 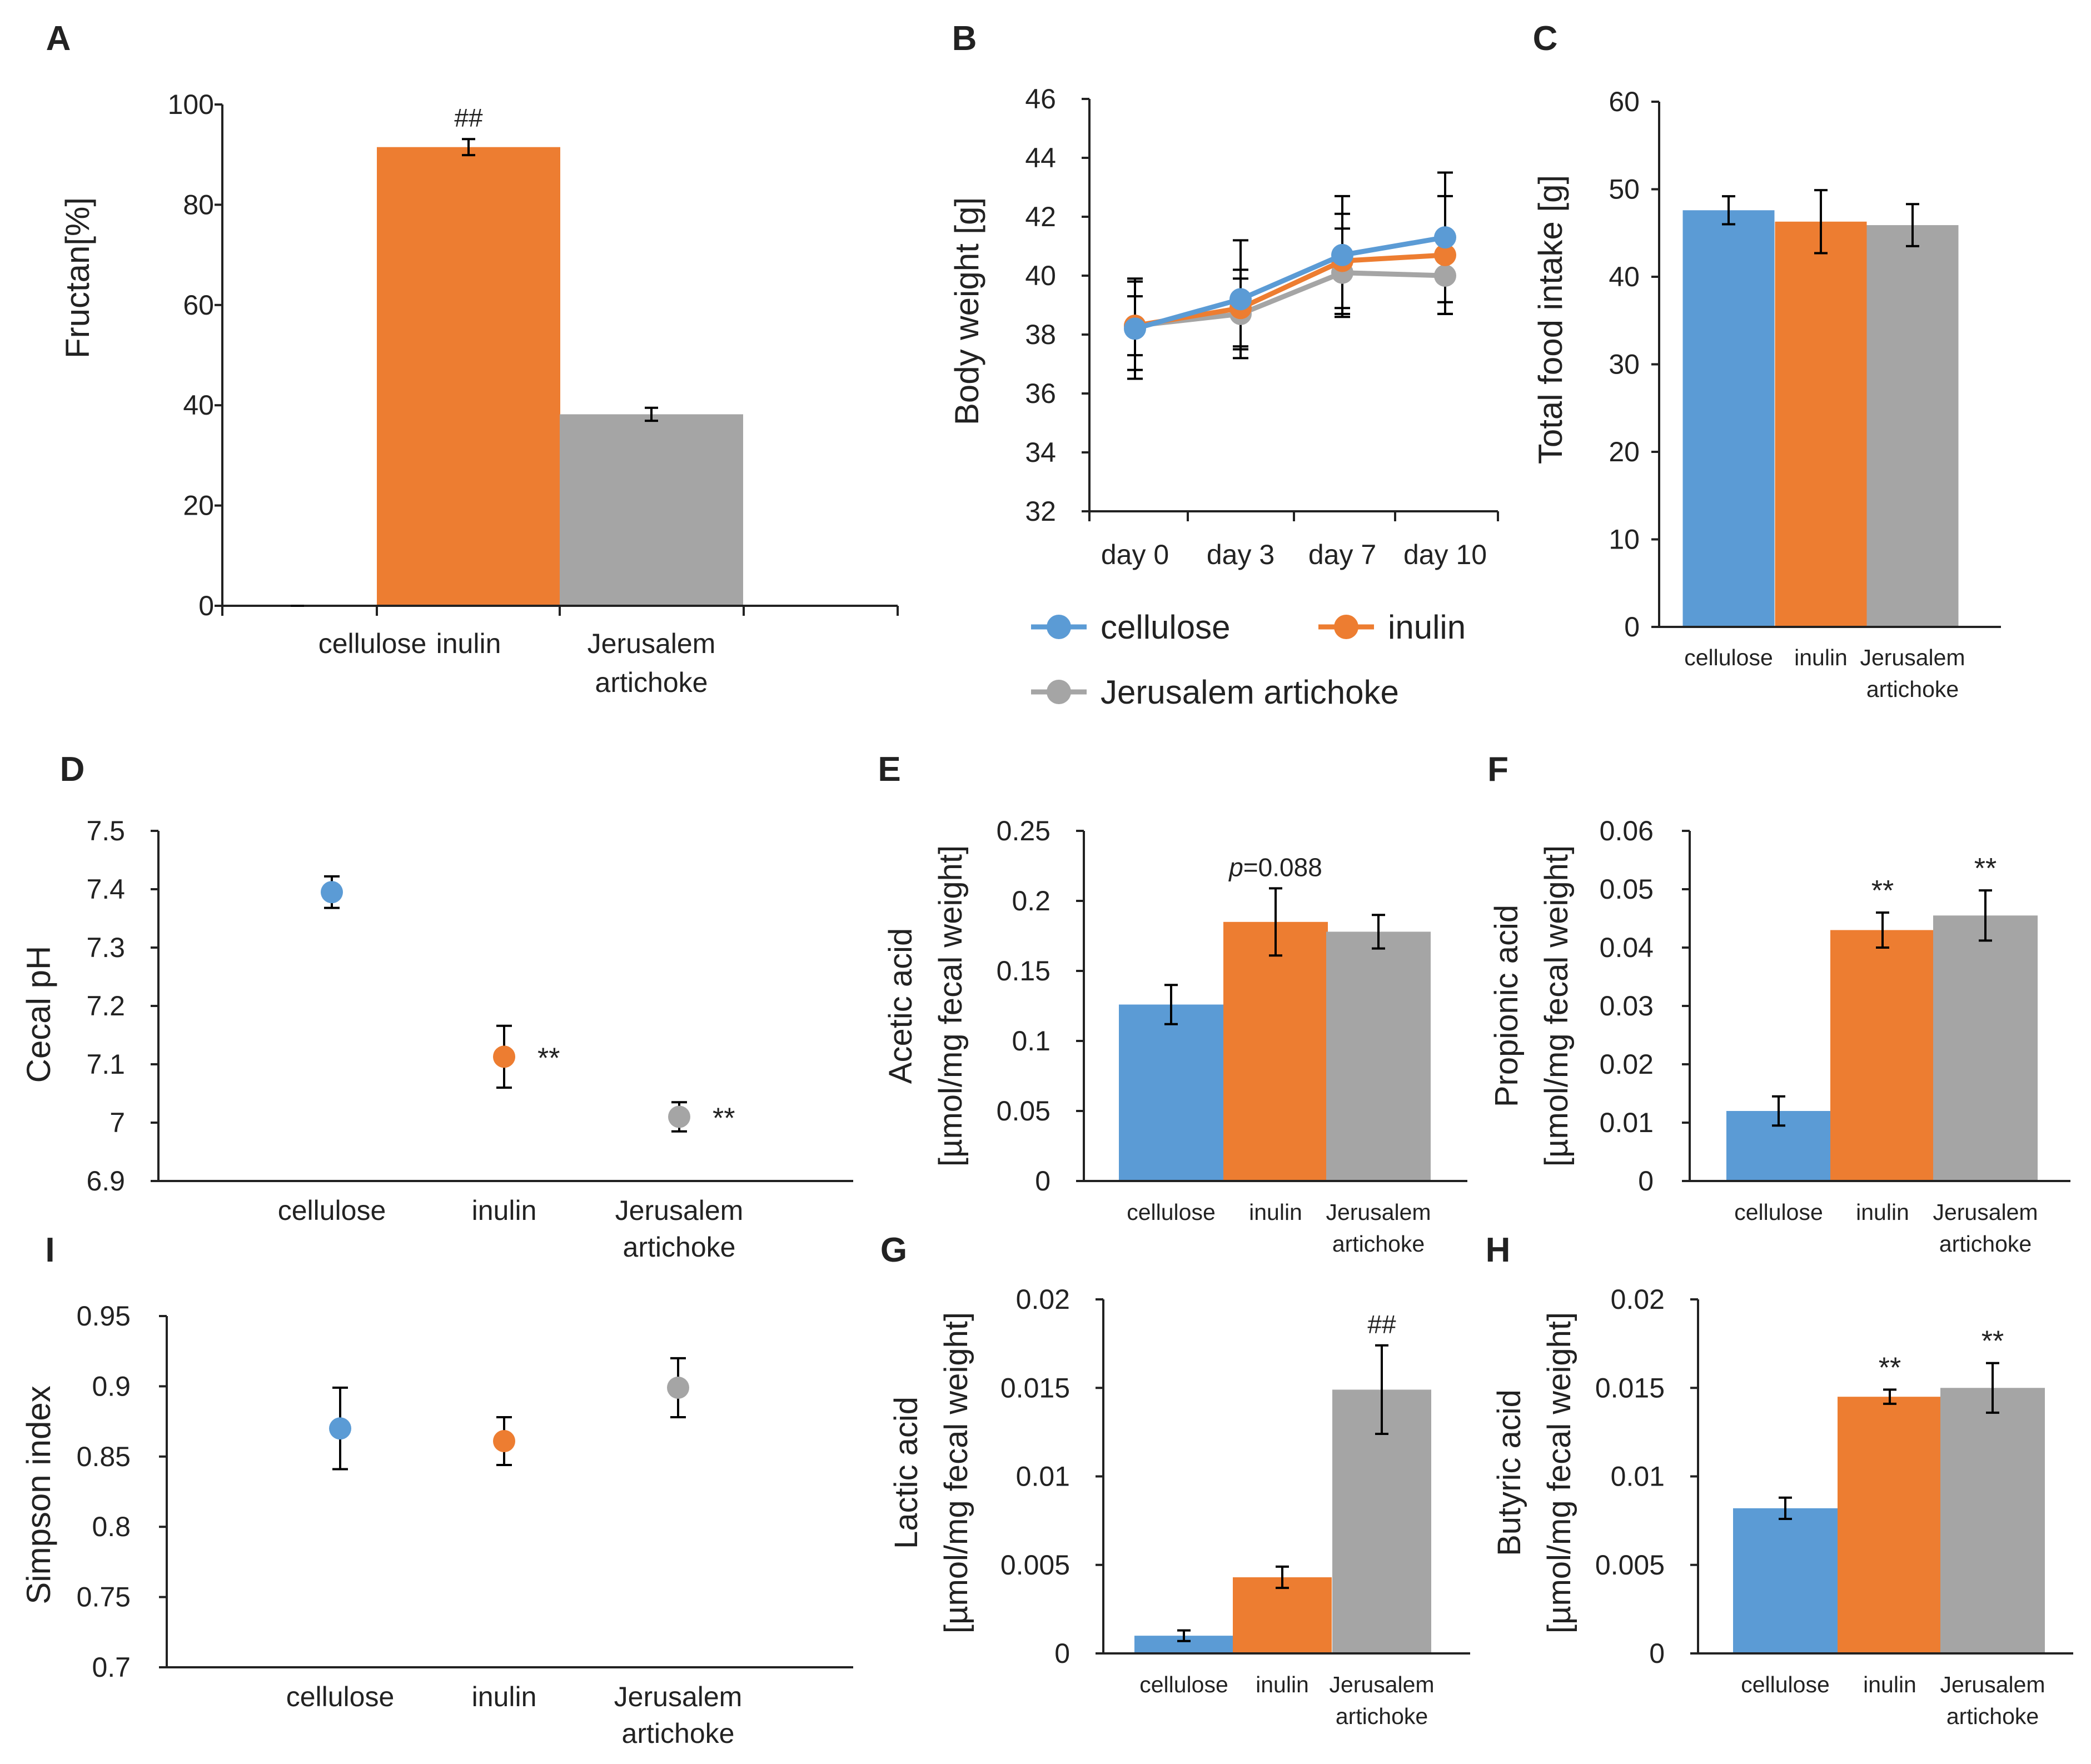 I want to click on y-axis-label: Total food intake [g], so click(x=1550, y=320).